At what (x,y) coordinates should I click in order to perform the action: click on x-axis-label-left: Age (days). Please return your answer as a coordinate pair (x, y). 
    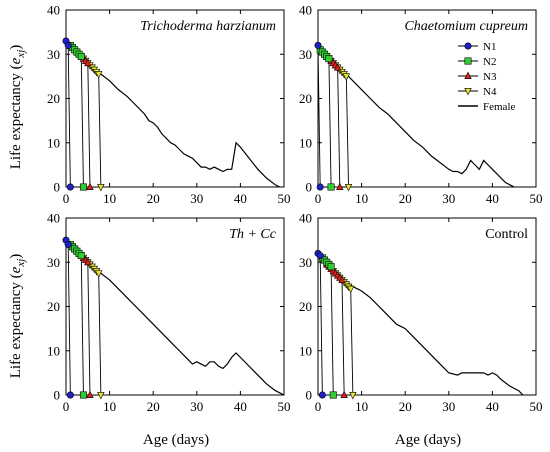
    Looking at the image, I should click on (176, 440).